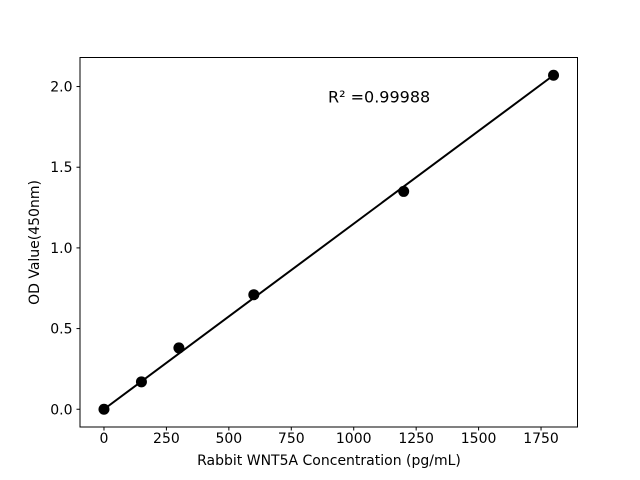 Image resolution: width=640 pixels, height=480 pixels. Describe the element at coordinates (479, 439) in the screenshot. I see `x-tick-label: 1500` at that location.